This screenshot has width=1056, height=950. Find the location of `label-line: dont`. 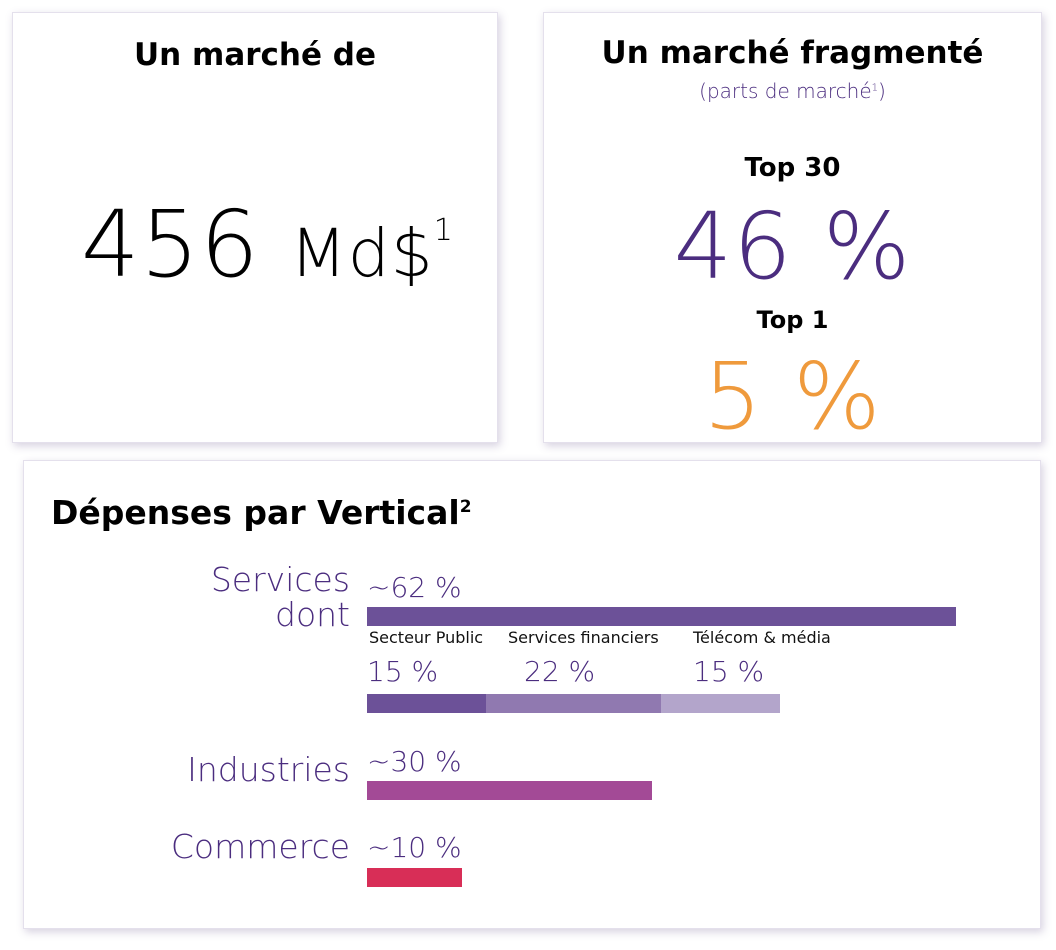

label-line: dont is located at coordinates (312, 614).